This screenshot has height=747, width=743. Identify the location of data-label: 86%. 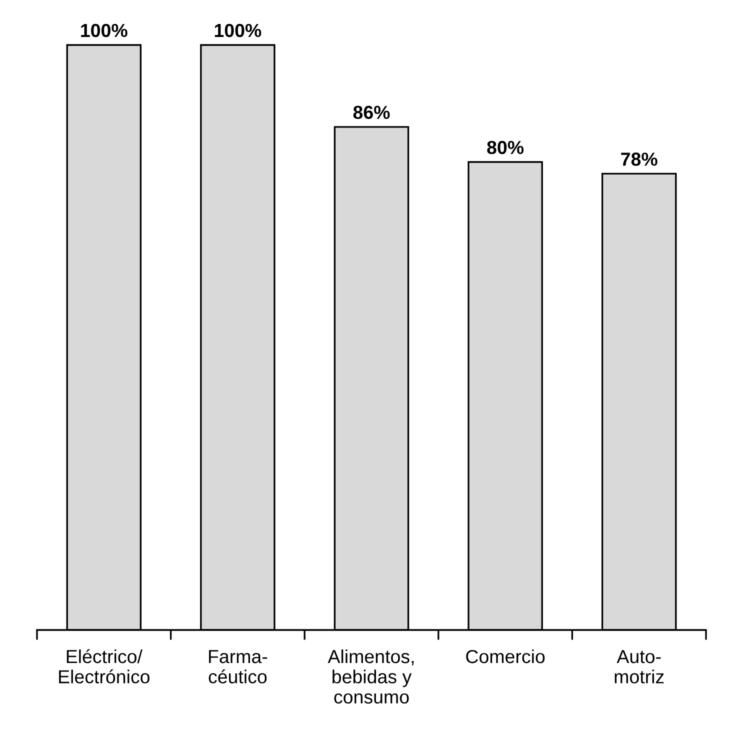
(371, 113).